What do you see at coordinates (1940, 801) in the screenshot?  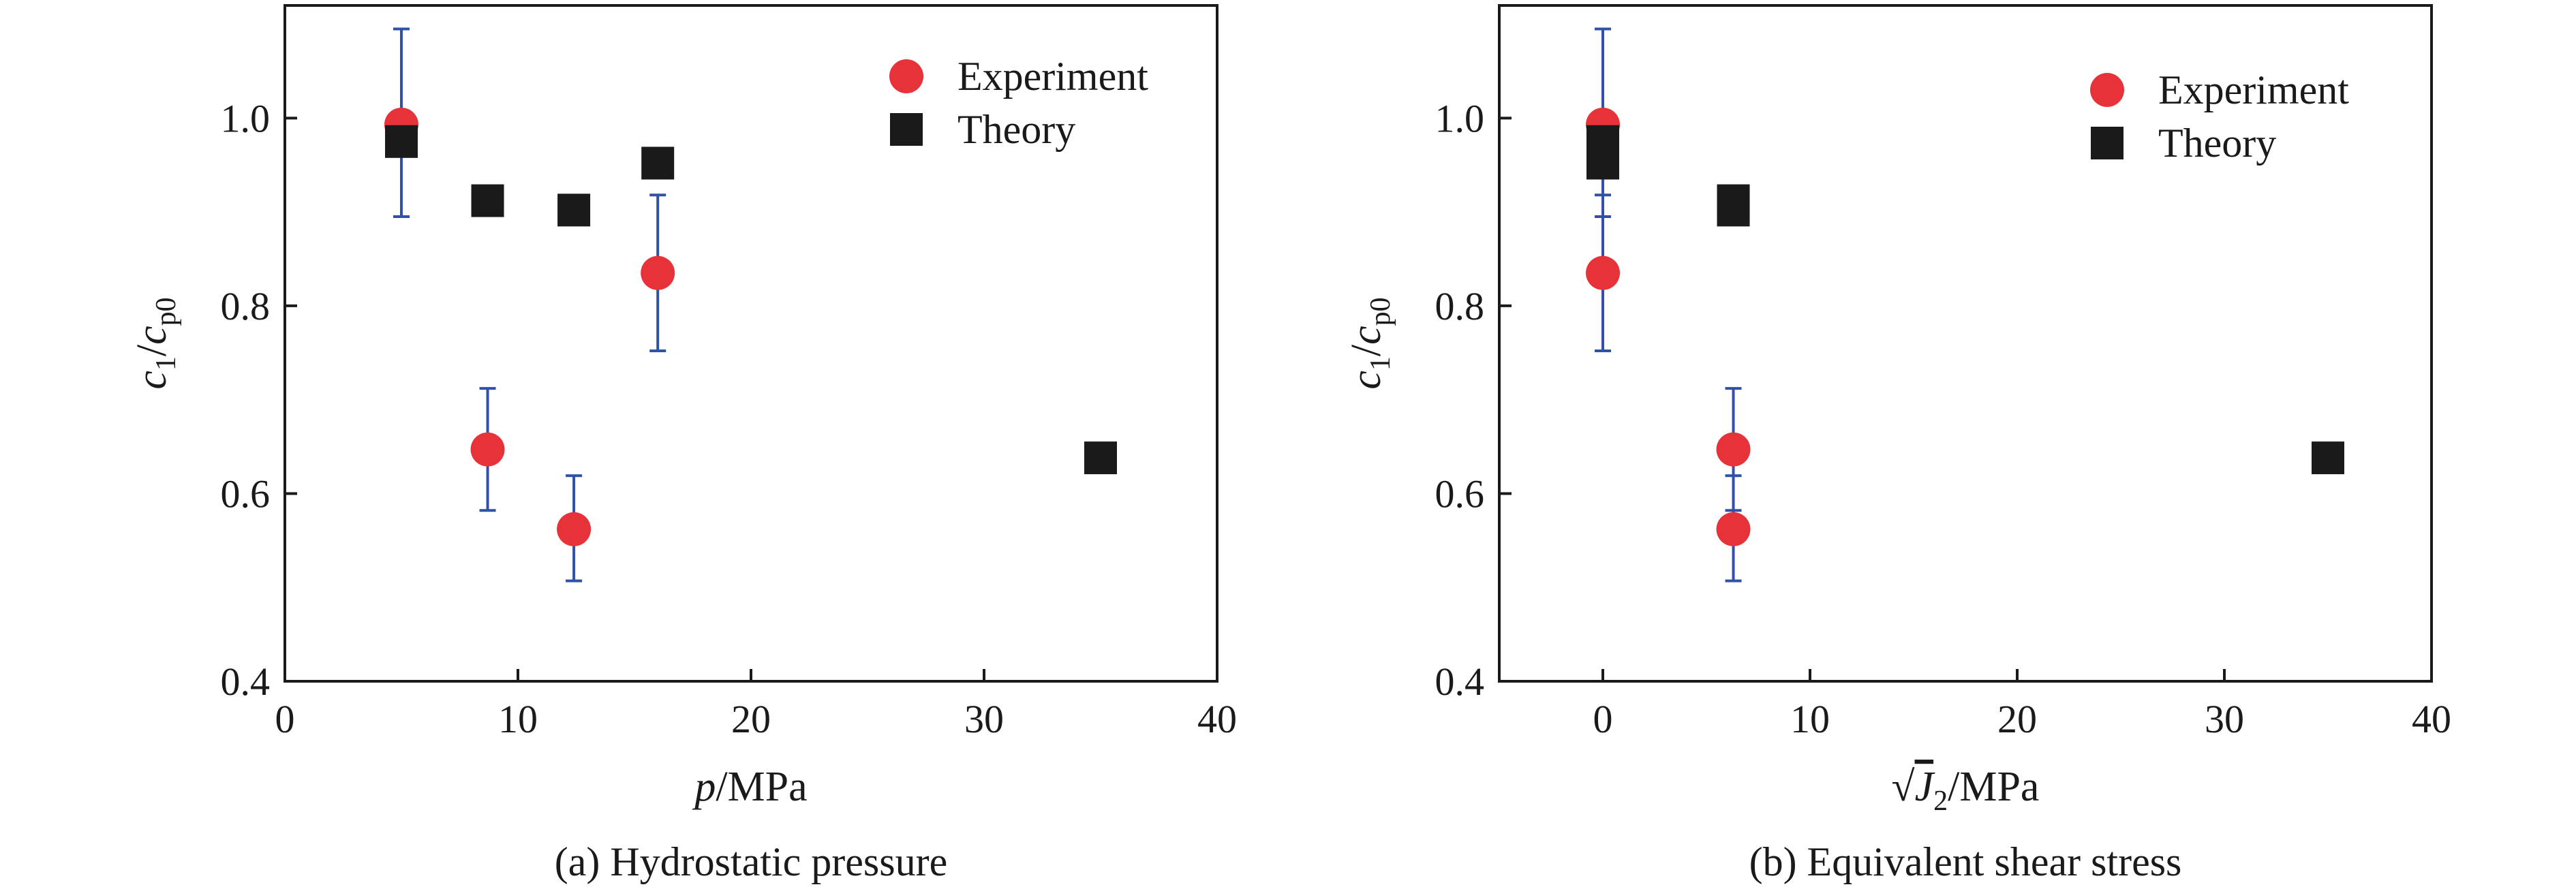 I see `x-label-sub: 2` at bounding box center [1940, 801].